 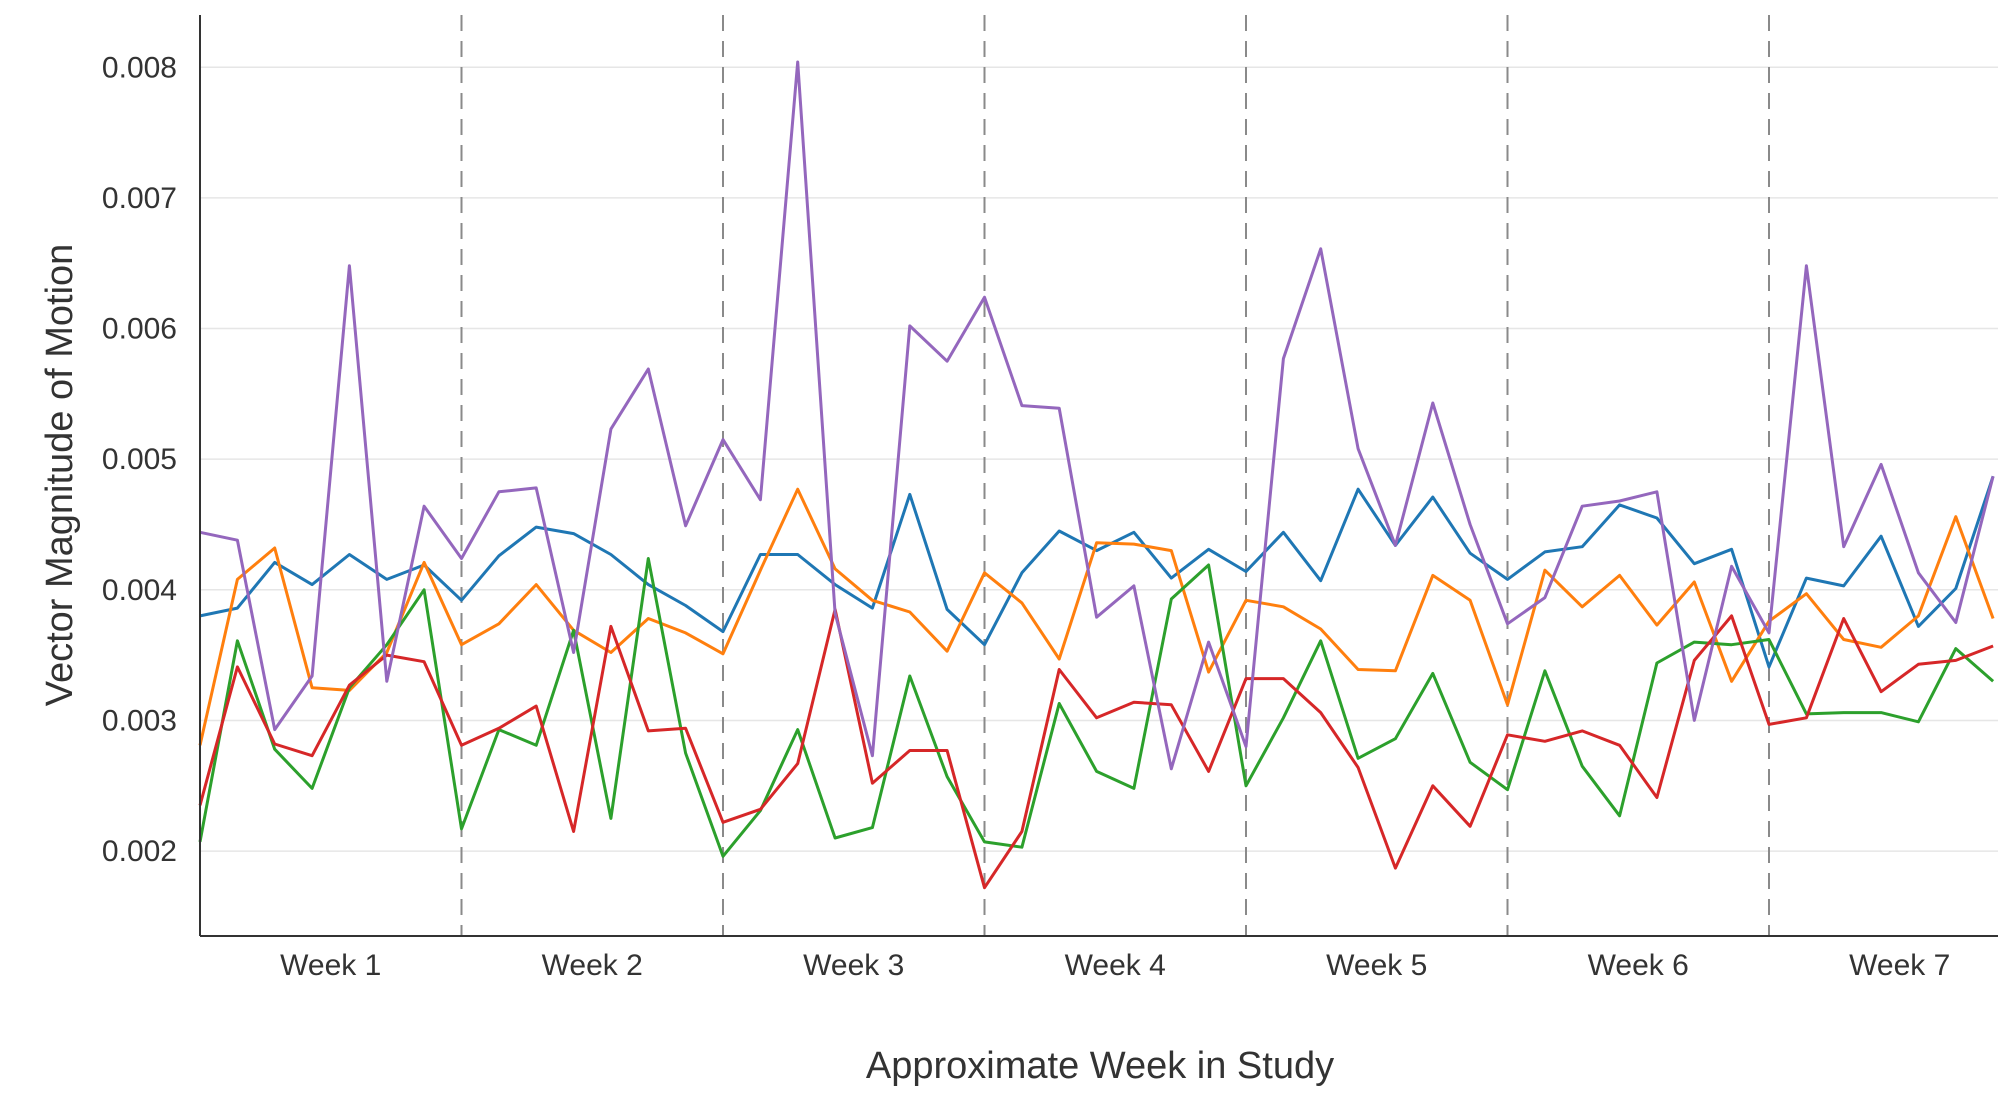 I want to click on y-tick-label: 0.008, so click(x=139, y=67).